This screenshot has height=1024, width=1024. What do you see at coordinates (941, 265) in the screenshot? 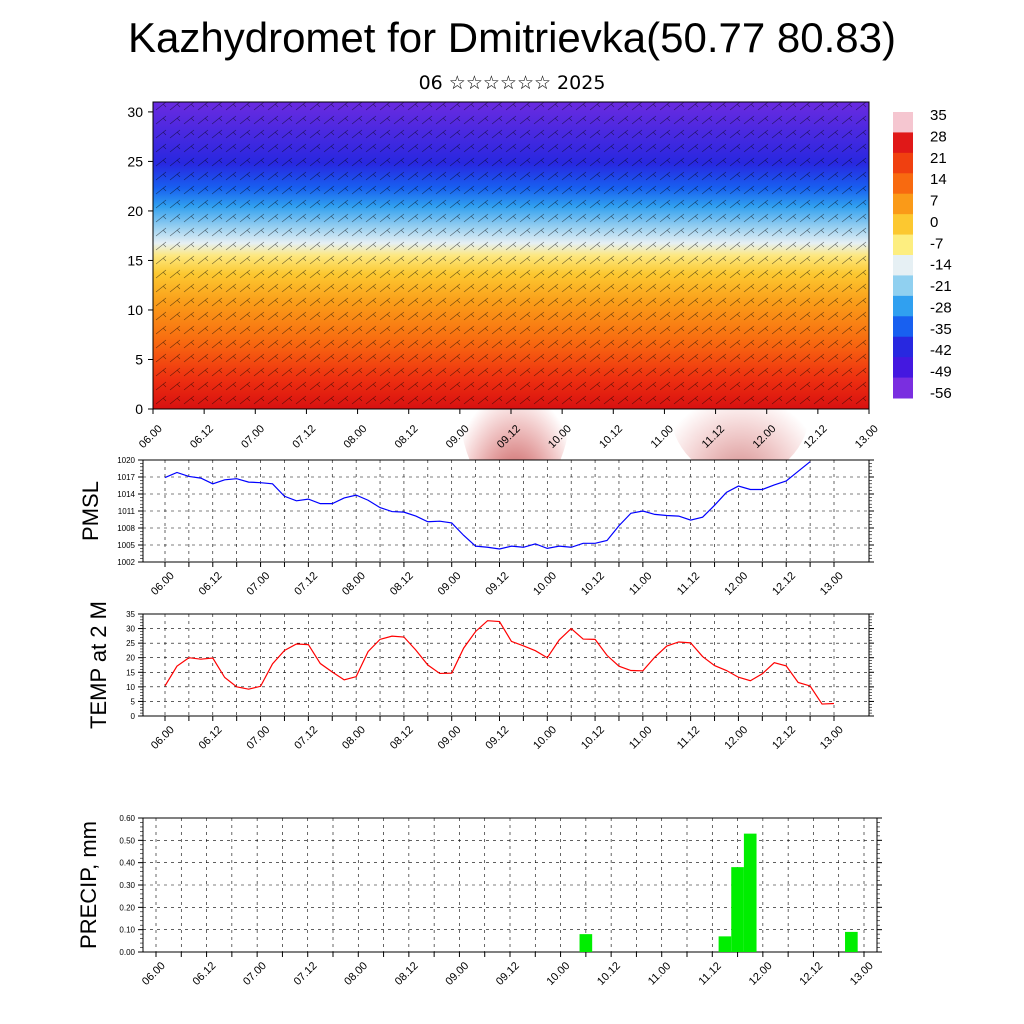
I see `colorbar-label: -14` at bounding box center [941, 265].